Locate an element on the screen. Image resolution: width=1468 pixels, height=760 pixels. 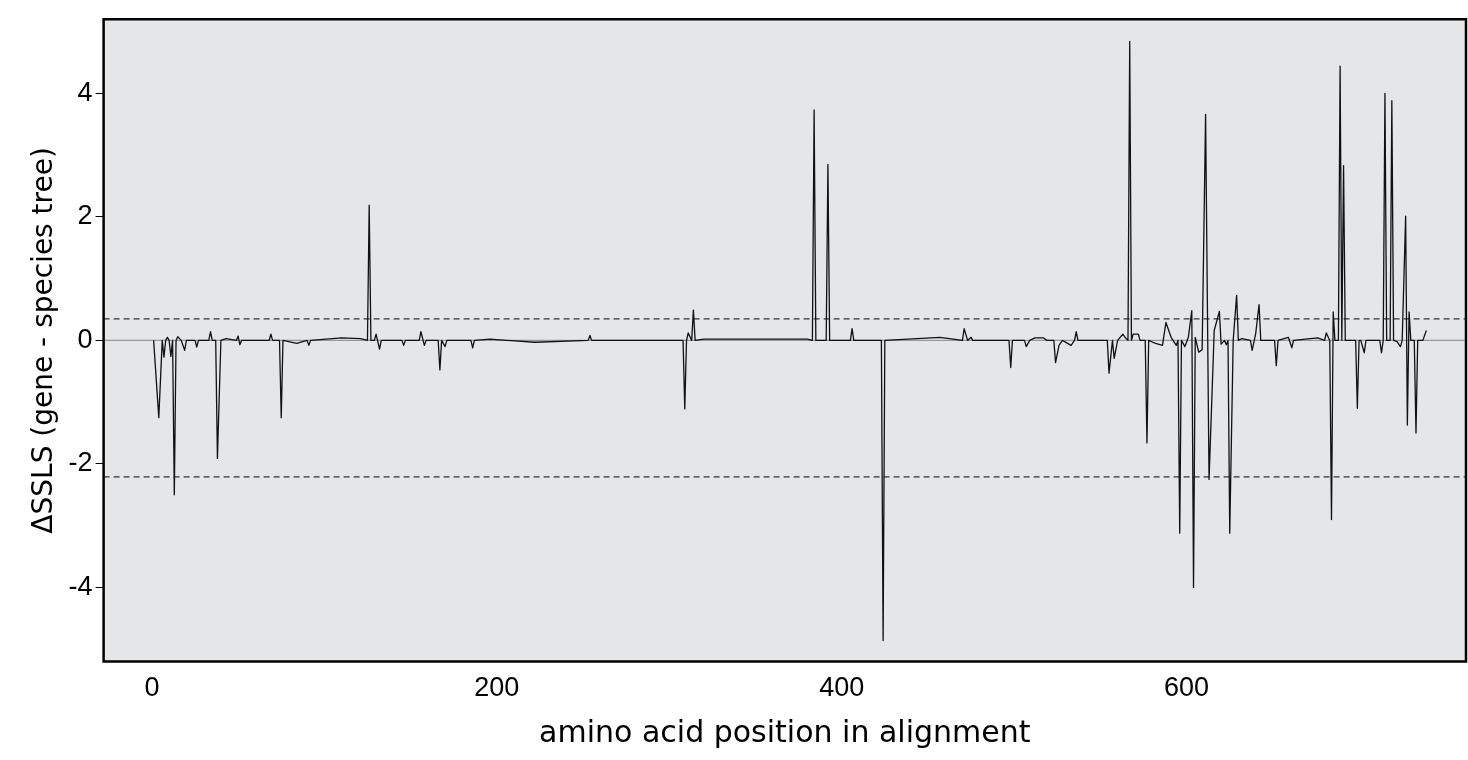
x-axis-title: amino acid position in alignment is located at coordinates (785, 731).